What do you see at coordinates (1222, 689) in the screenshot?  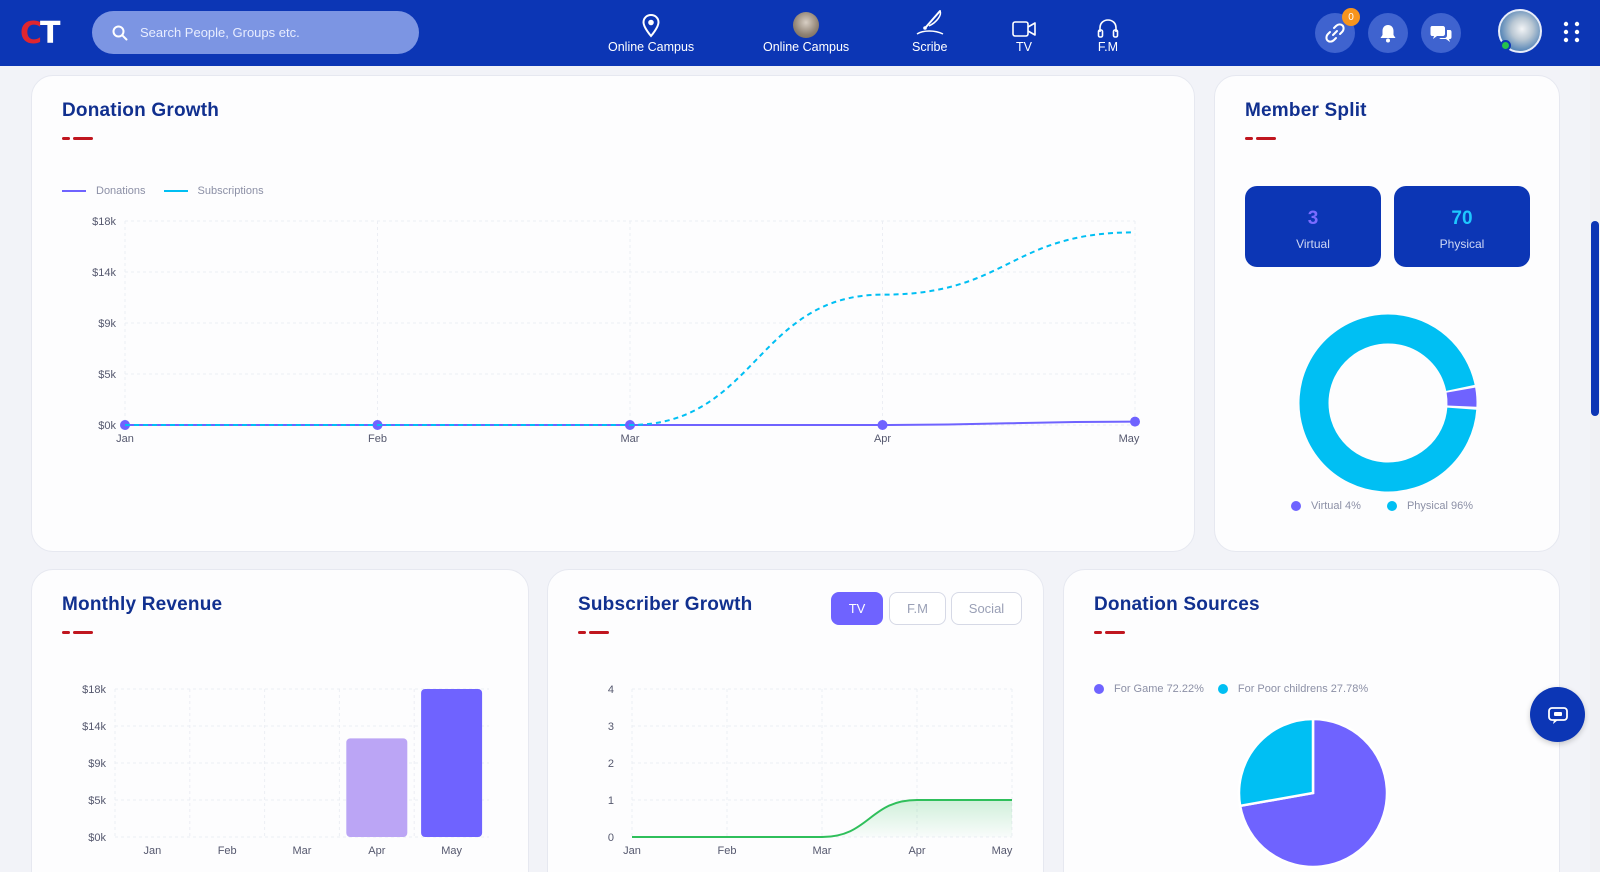 I see `legend-dot-poor-childrens` at bounding box center [1222, 689].